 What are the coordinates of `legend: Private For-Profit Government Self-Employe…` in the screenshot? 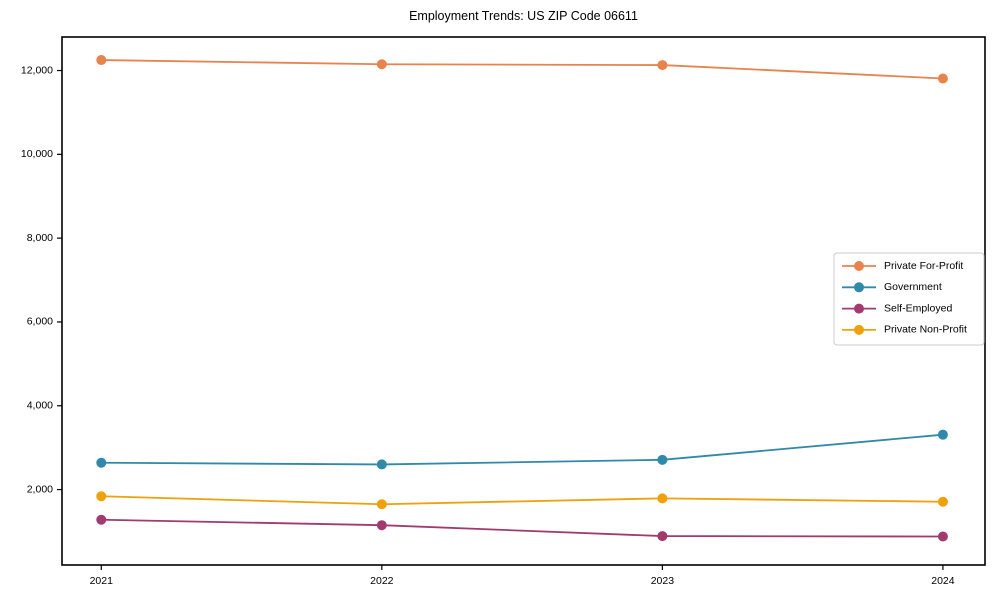 It's located at (909, 299).